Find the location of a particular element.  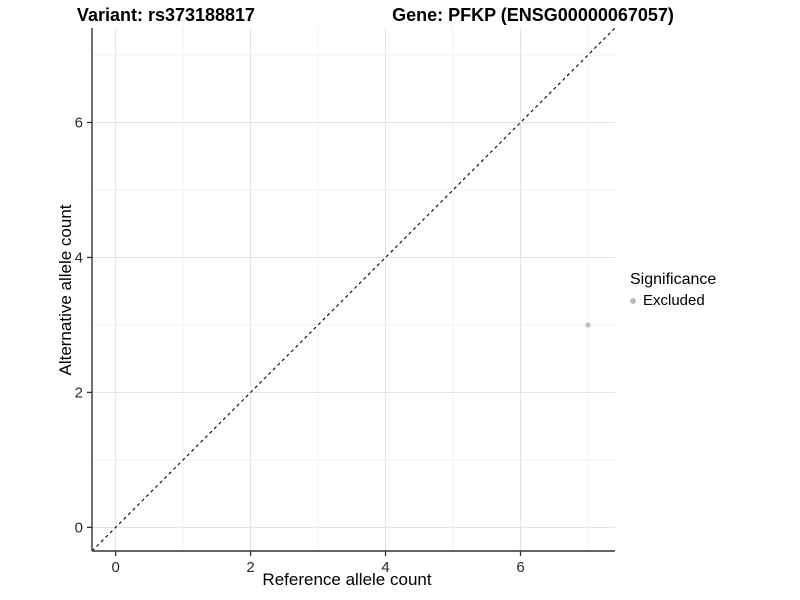

x-axis-title: Reference allele count is located at coordinates (347, 579).